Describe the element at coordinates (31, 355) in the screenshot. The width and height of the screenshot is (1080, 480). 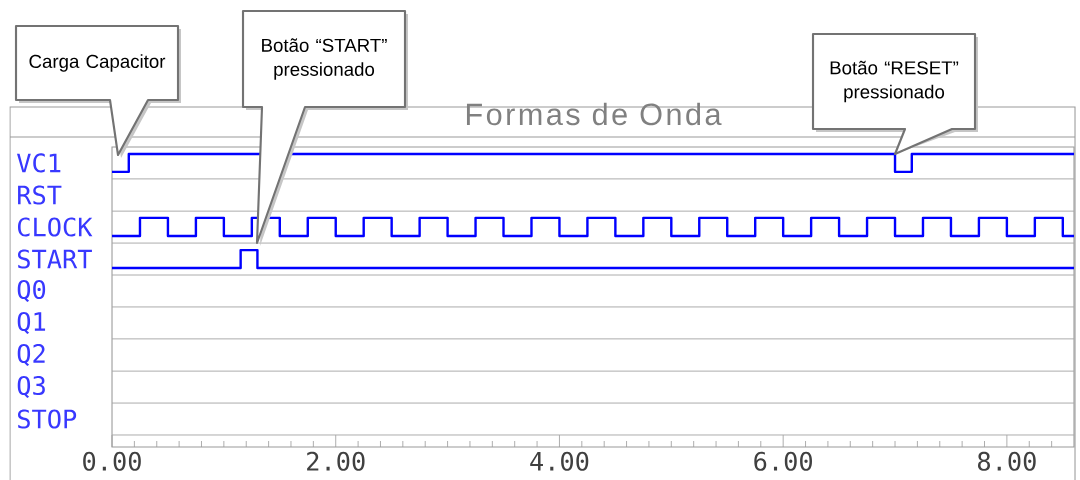
I see `text: Q2` at that location.